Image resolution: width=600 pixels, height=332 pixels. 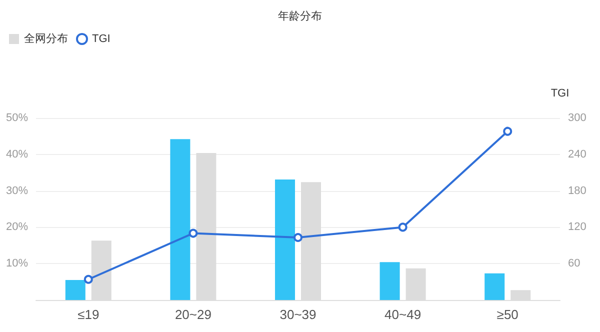 I want to click on y2-tick-label: 180, so click(x=577, y=190).